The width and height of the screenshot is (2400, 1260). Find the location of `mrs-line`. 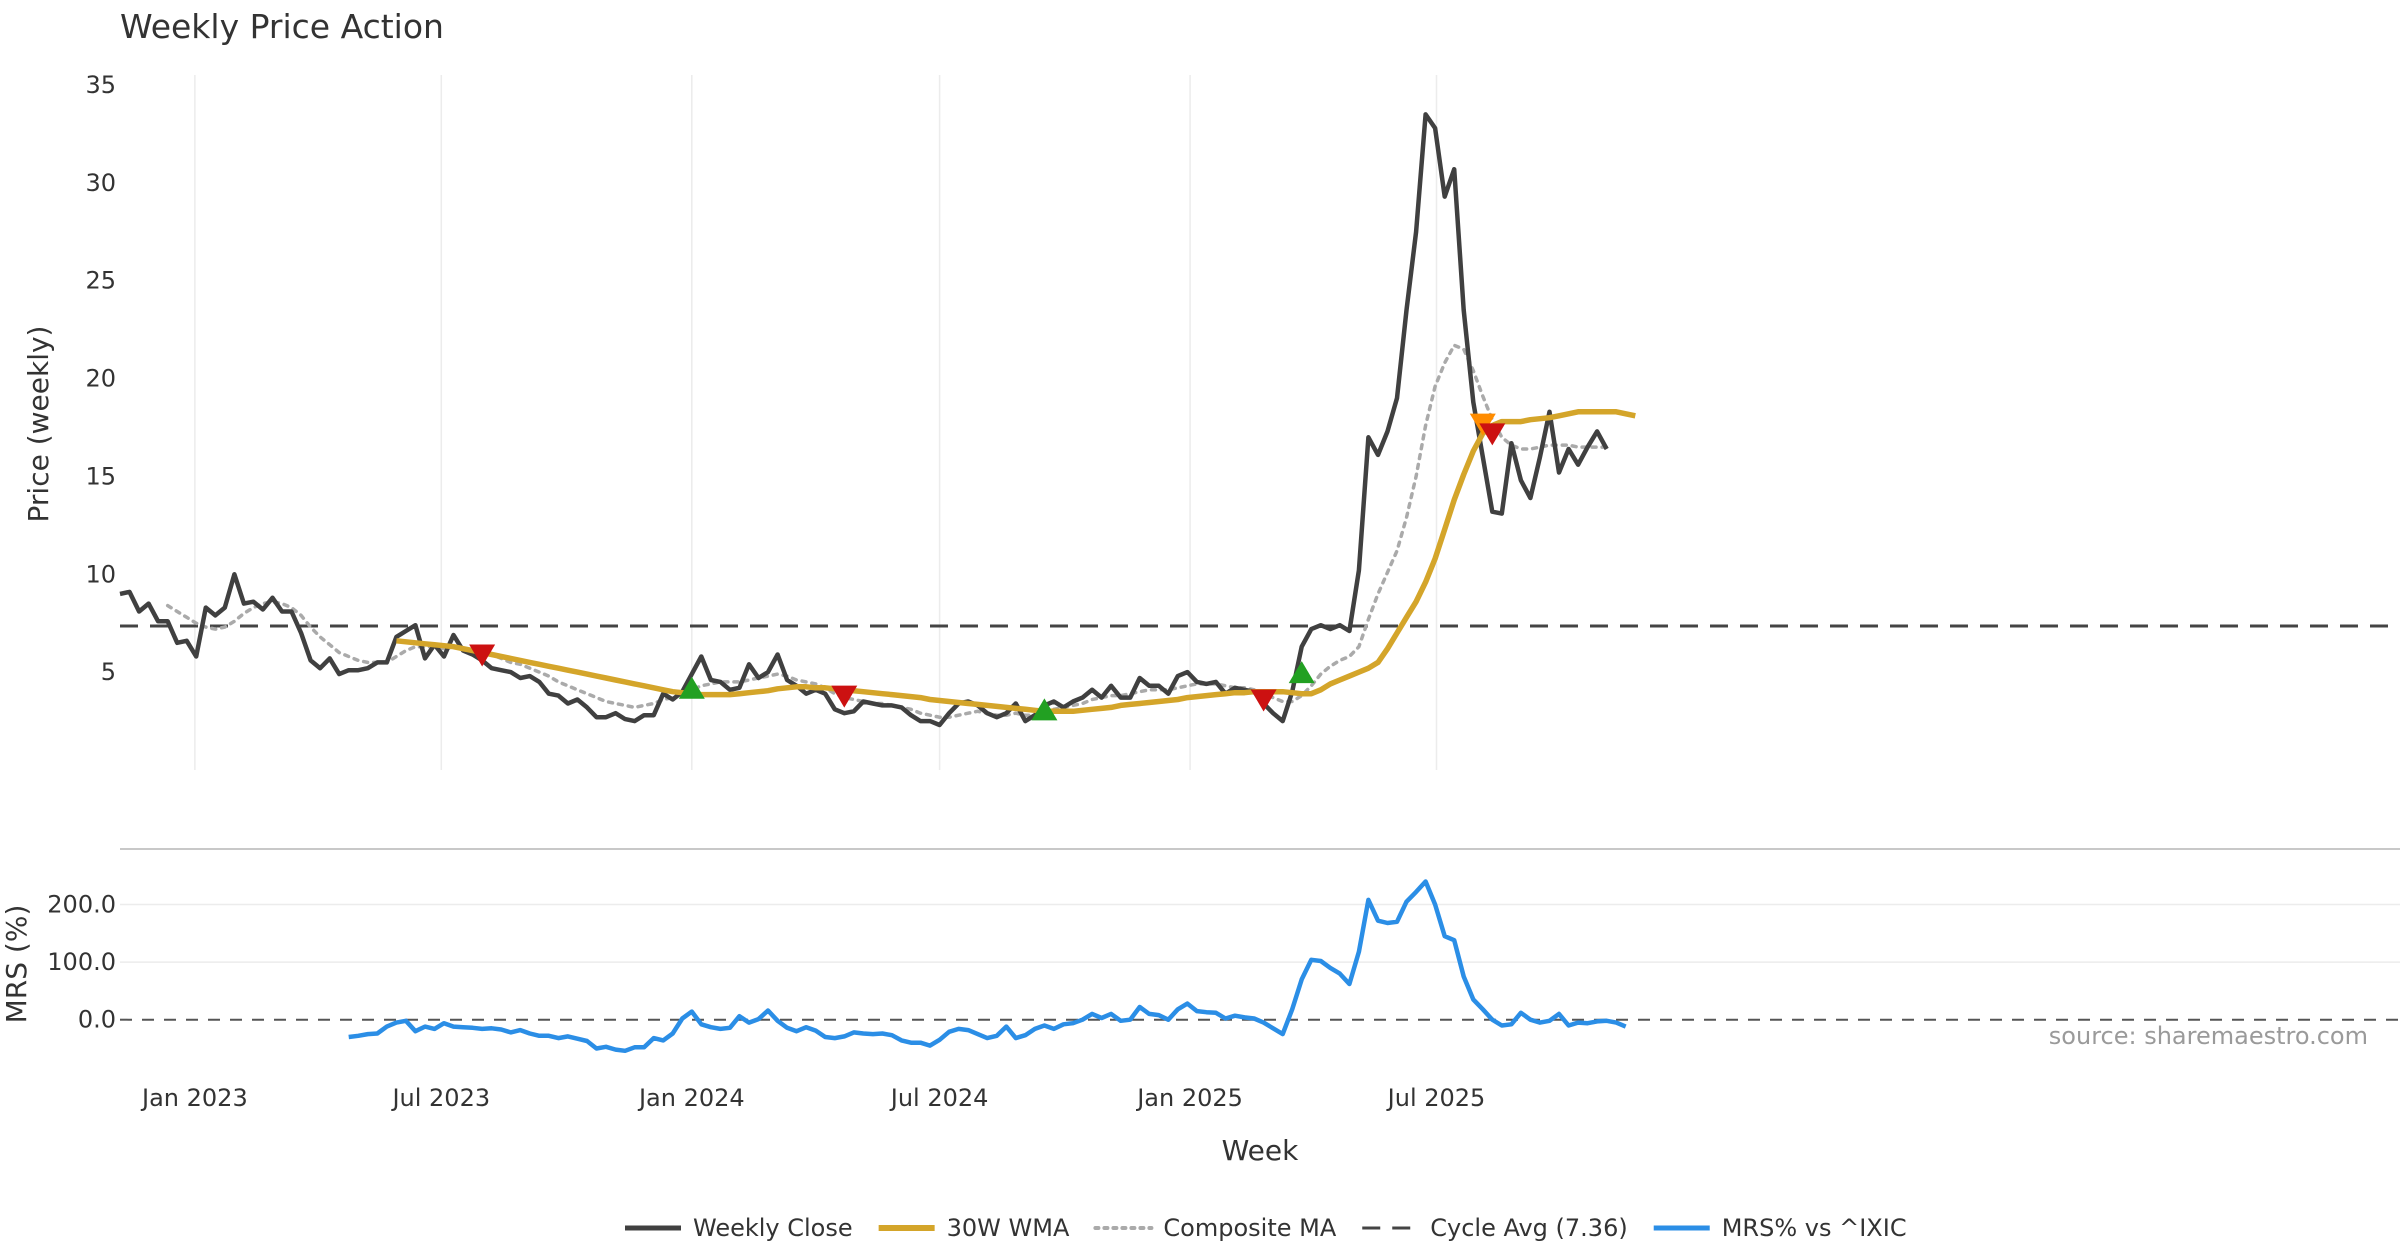

mrs-line is located at coordinates (987, 966).